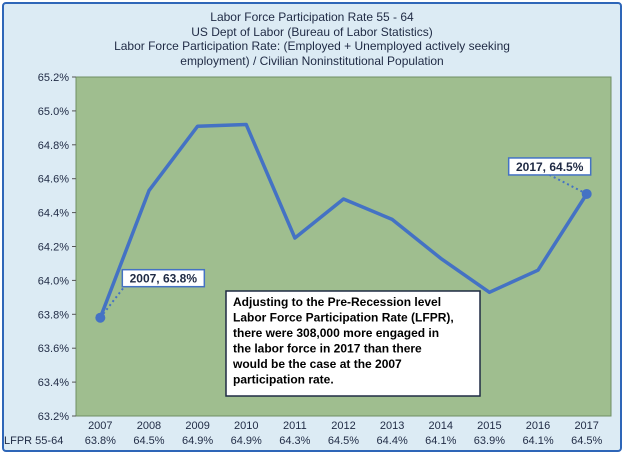 The height and width of the screenshot is (454, 624). I want to click on table-cell: 63.9%, so click(489, 441).